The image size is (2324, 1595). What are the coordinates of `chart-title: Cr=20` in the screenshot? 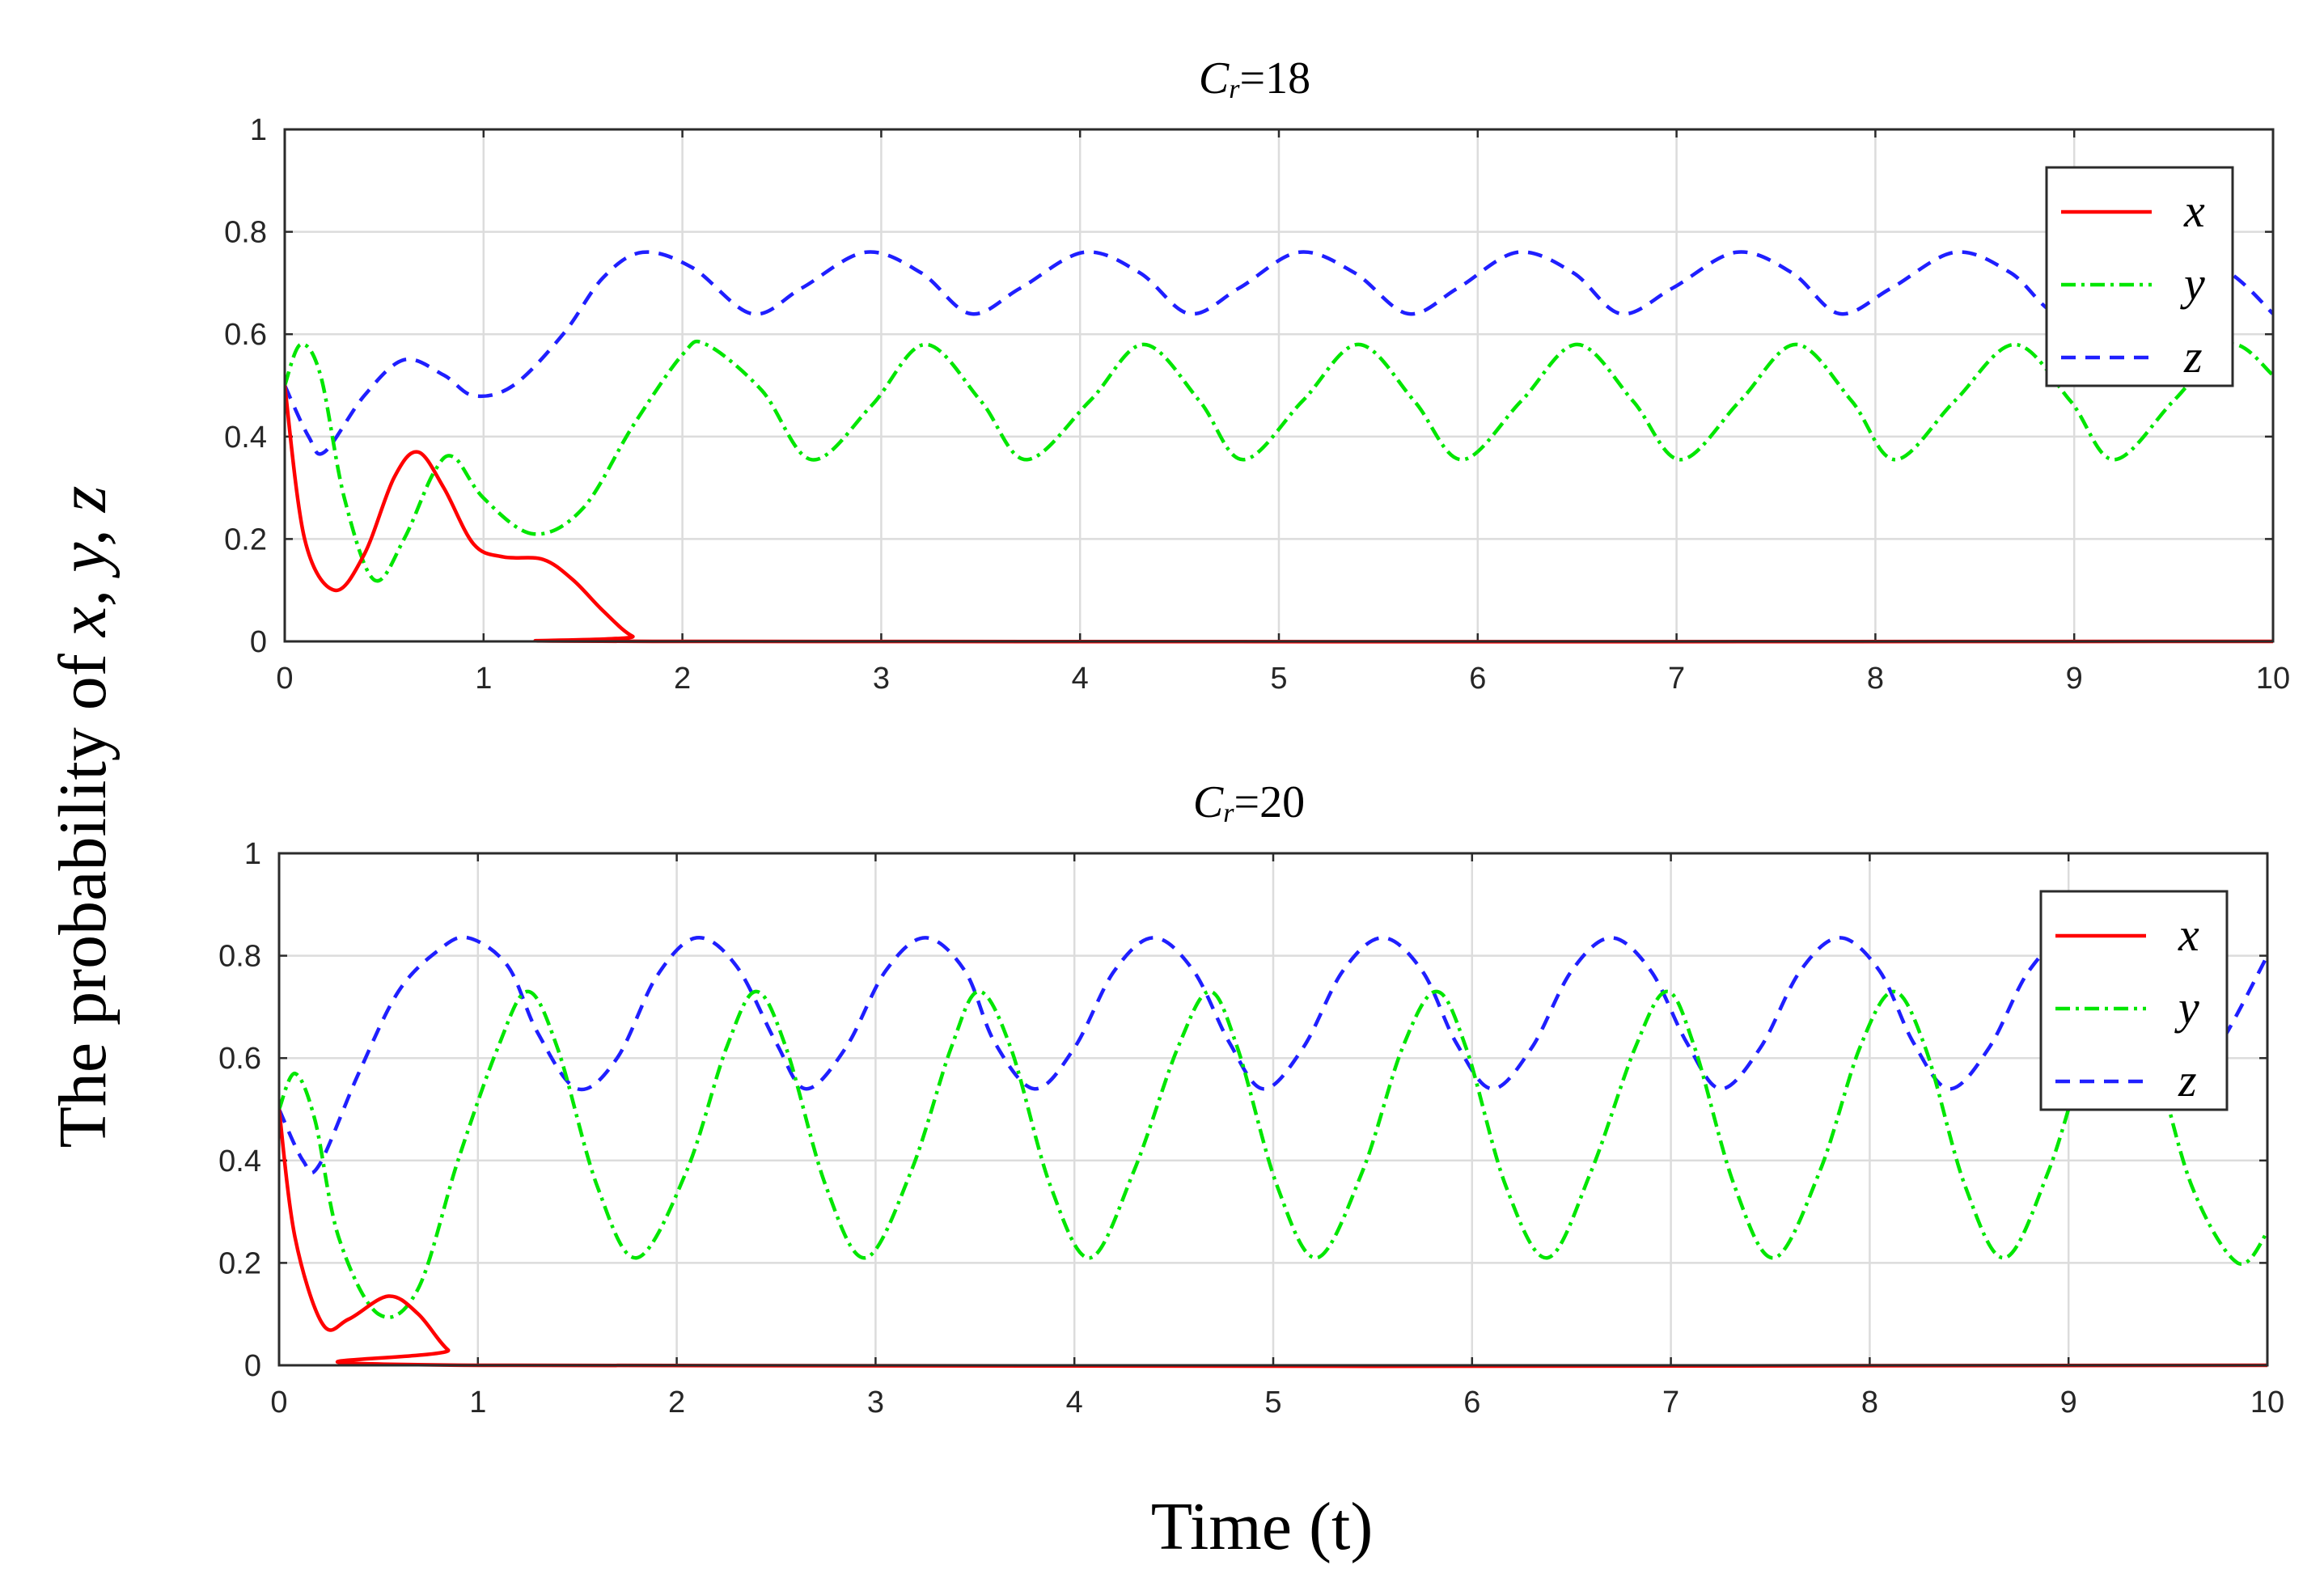 It's located at (1249, 802).